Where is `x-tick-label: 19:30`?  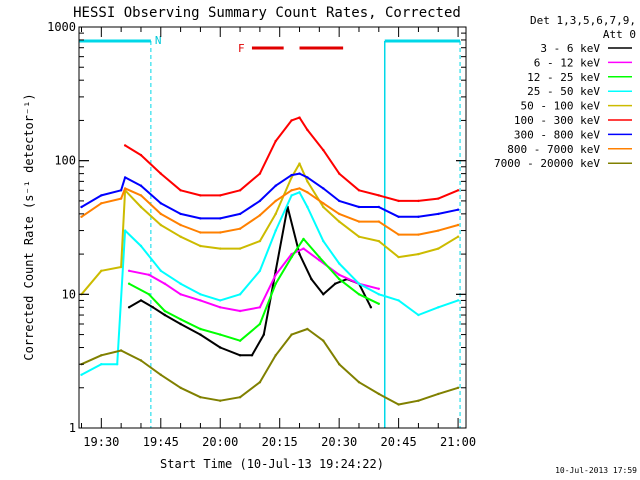 x-tick-label: 19:30 is located at coordinates (101, 442).